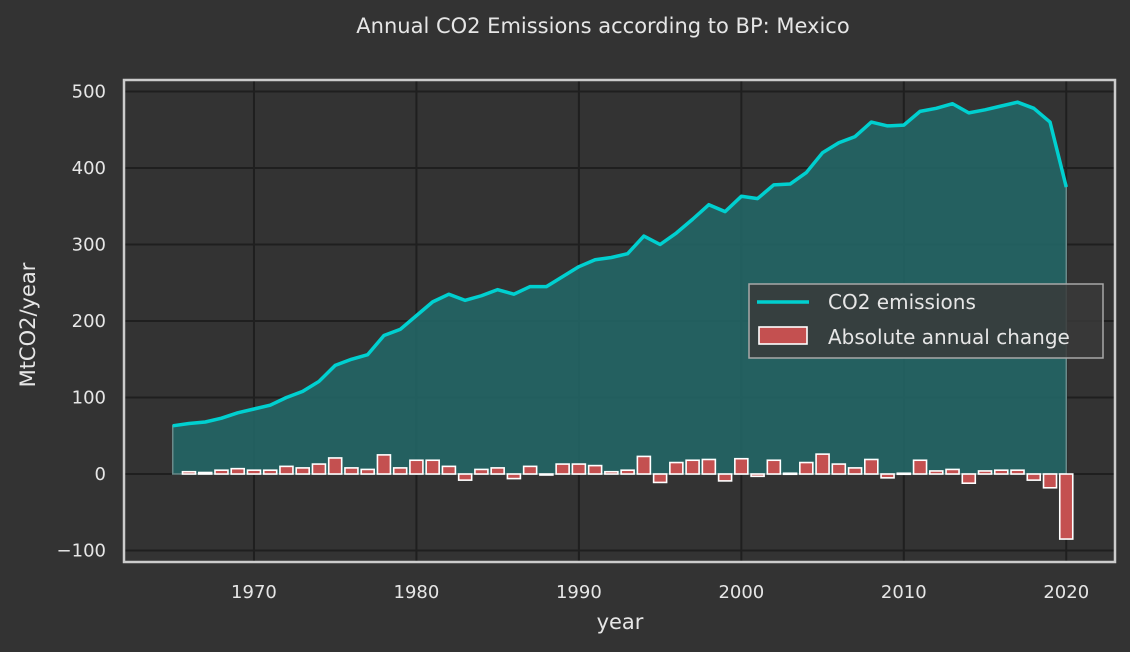 The image size is (1130, 652). Describe the element at coordinates (949, 337) in the screenshot. I see `legend-label-change: Absolute annual change` at that location.